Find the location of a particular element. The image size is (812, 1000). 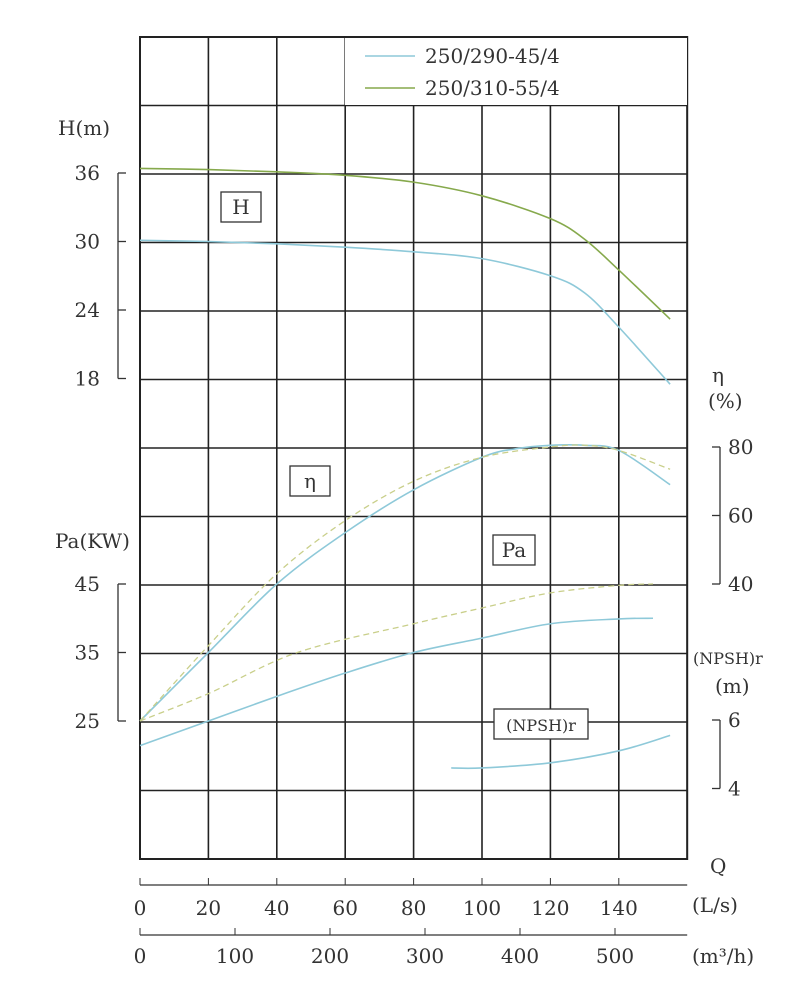

tick-label-q-ls: 80 is located at coordinates (413, 908).